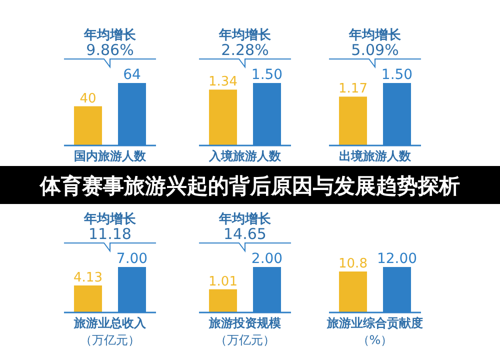 Image resolution: width=500 pixels, height=362 pixels. What do you see at coordinates (375, 156) in the screenshot?
I see `x-axis-title: 出境旅游人数` at bounding box center [375, 156].